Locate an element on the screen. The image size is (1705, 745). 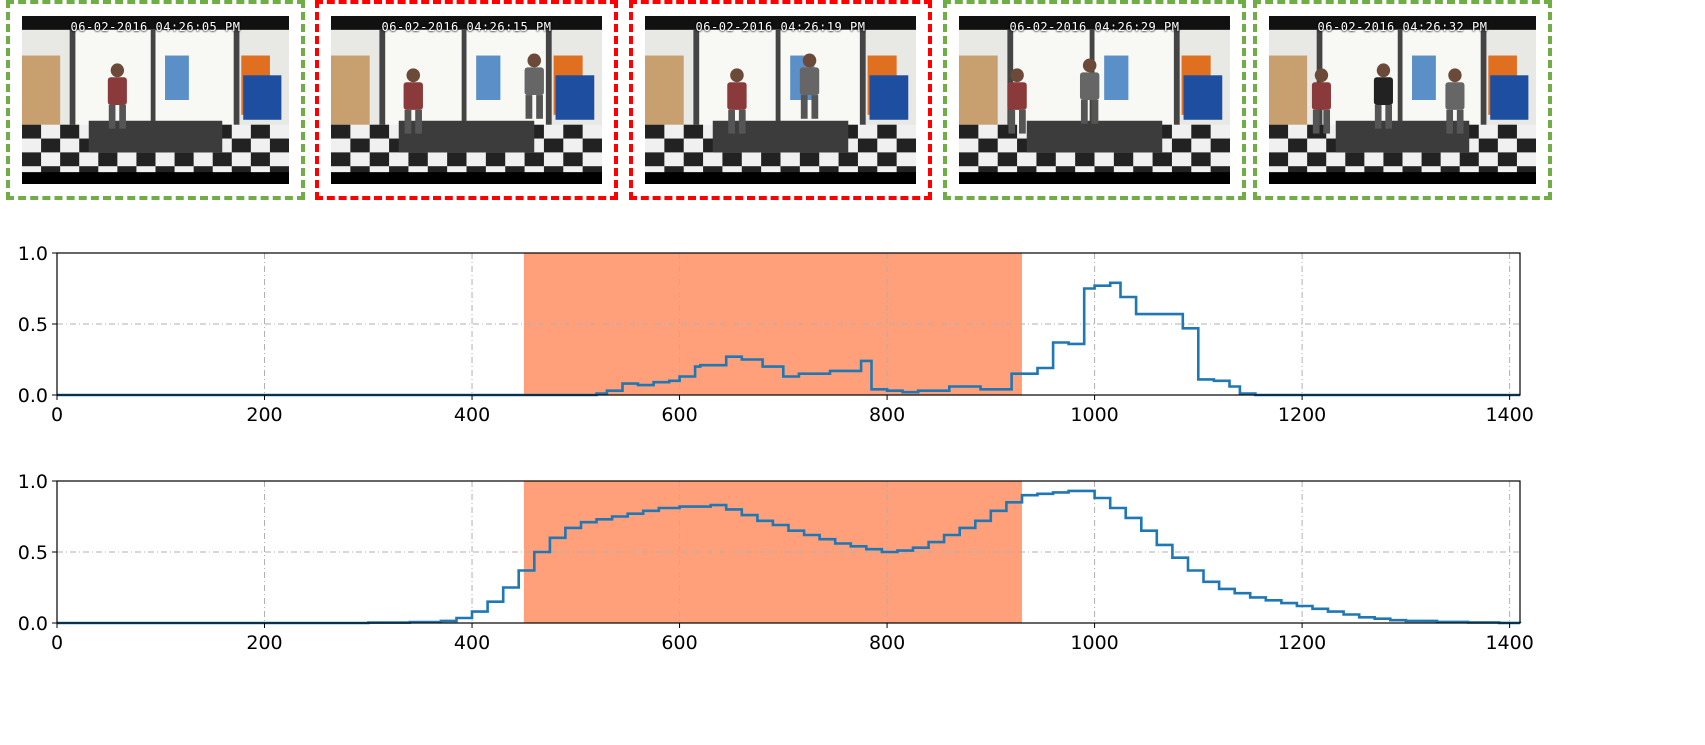
video-frame: 06-02-2016 04:26:15 PM is located at coordinates (466, 100).